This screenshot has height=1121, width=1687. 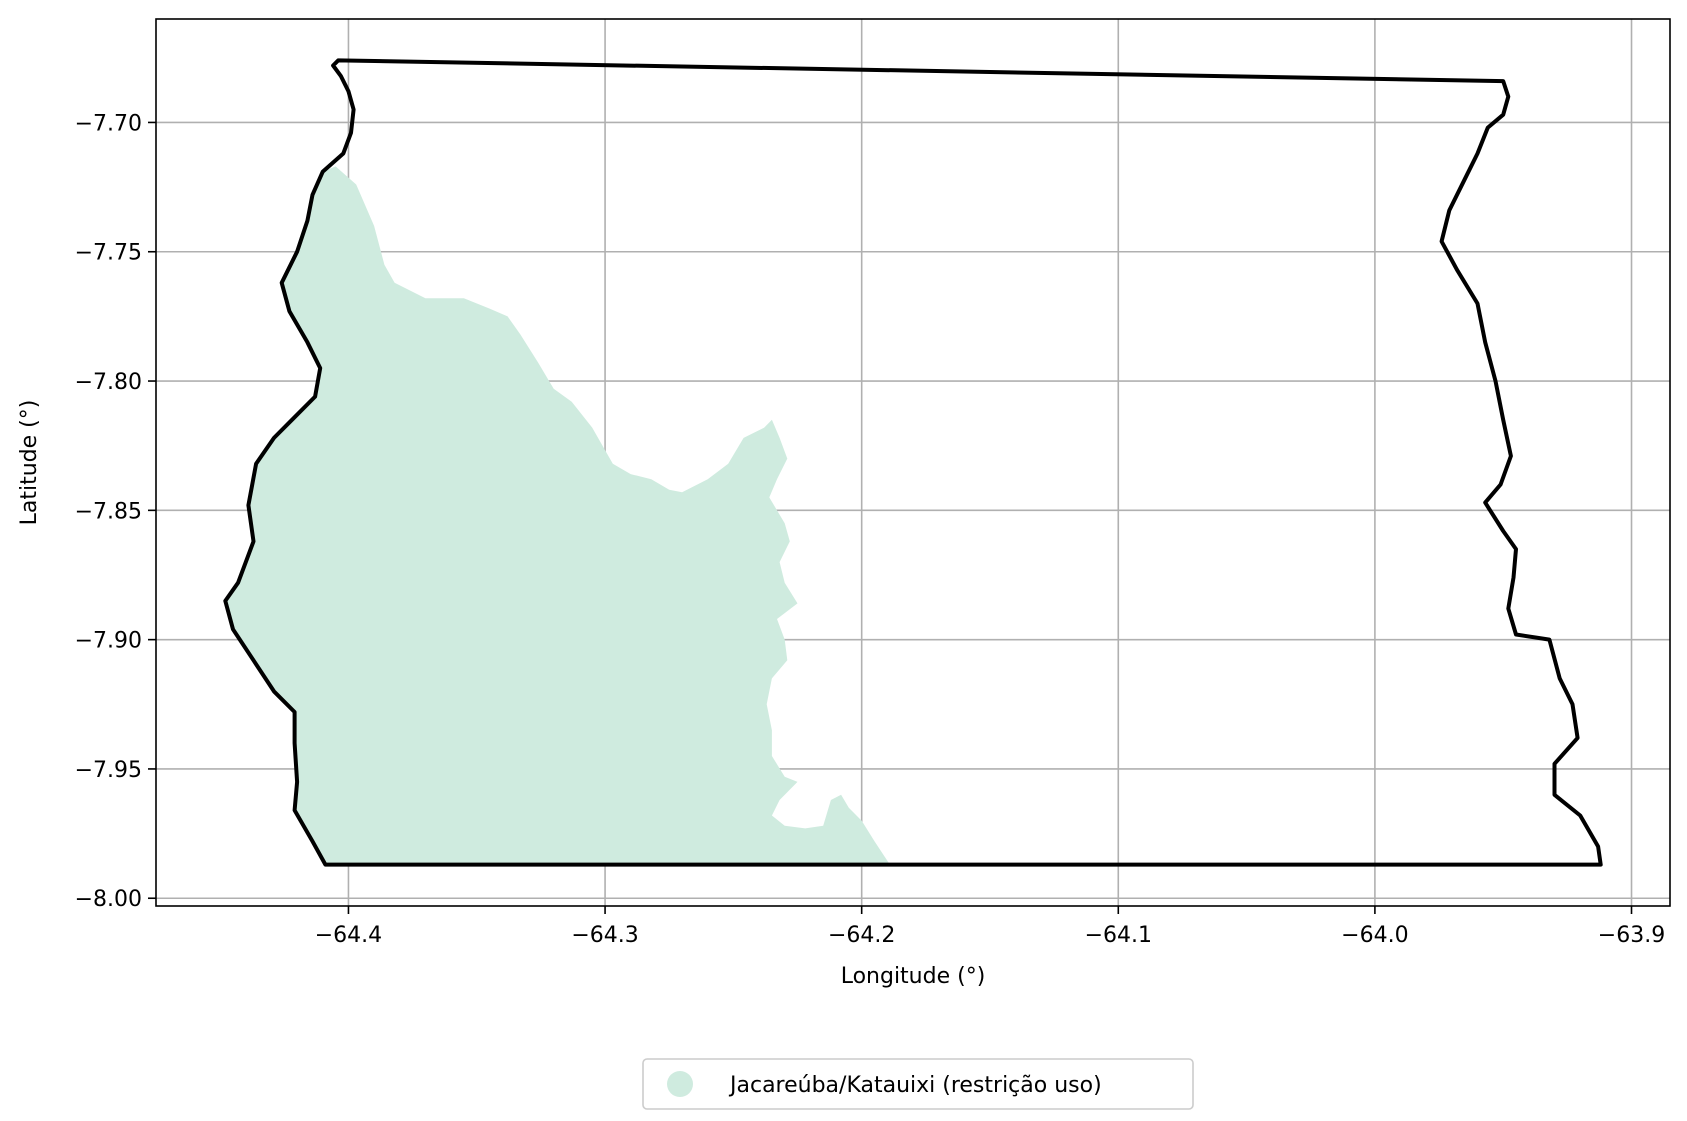 I want to click on x-tick-label: −64.3, so click(x=604, y=935).